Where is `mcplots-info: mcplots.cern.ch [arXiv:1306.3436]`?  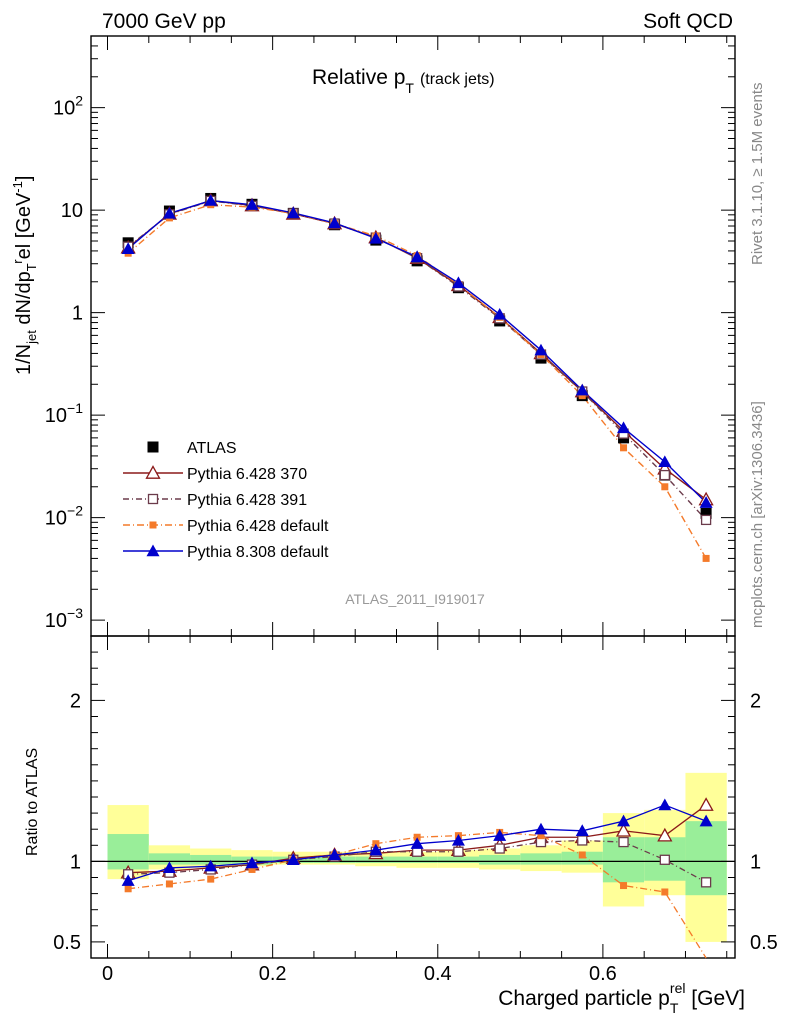 mcplots-info: mcplots.cern.ch [arXiv:1306.3436] is located at coordinates (757, 514).